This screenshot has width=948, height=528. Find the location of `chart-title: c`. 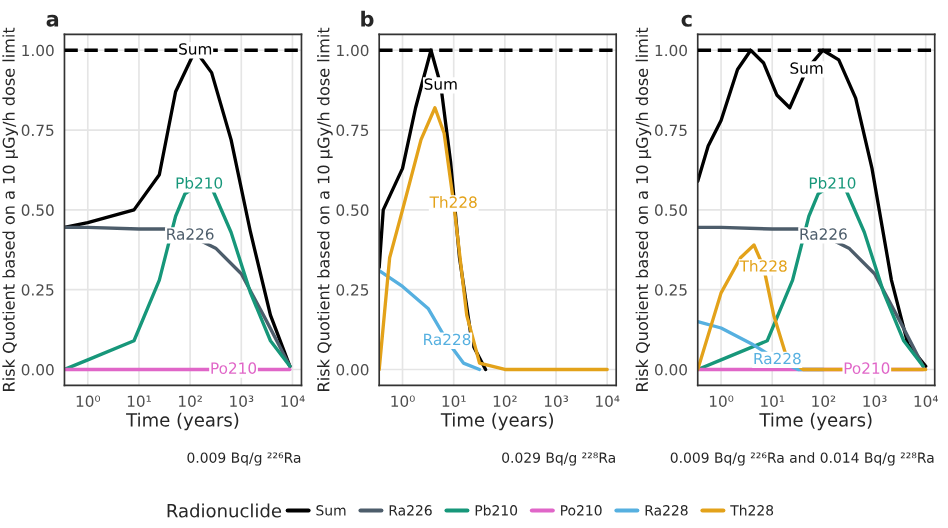

chart-title: c is located at coordinates (686, 20).